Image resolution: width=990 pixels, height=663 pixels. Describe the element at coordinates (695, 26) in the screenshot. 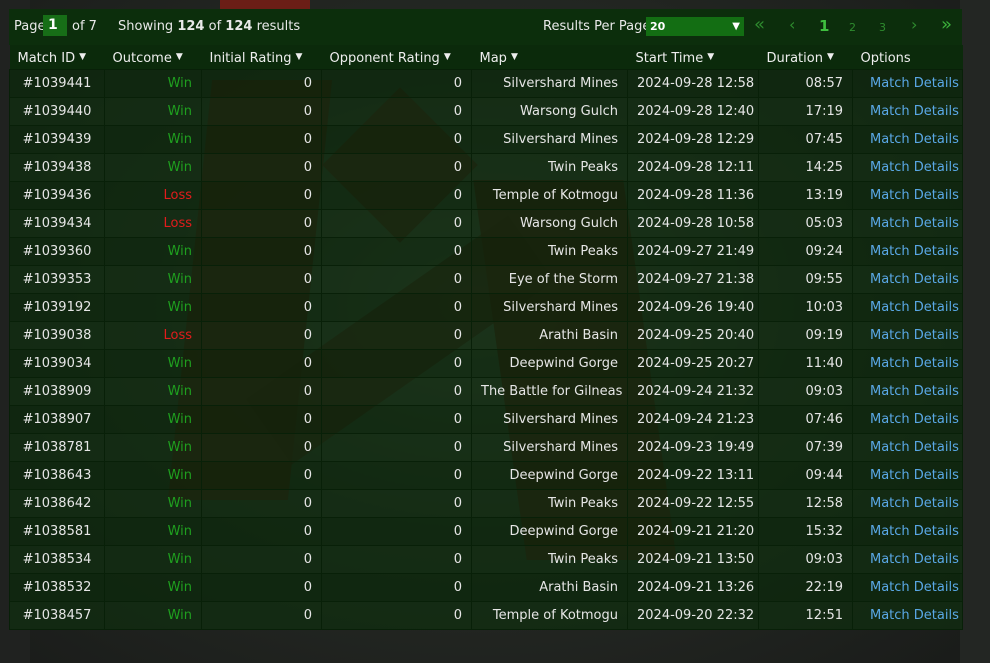

I see `results-per-page-select: 20 ▼` at that location.